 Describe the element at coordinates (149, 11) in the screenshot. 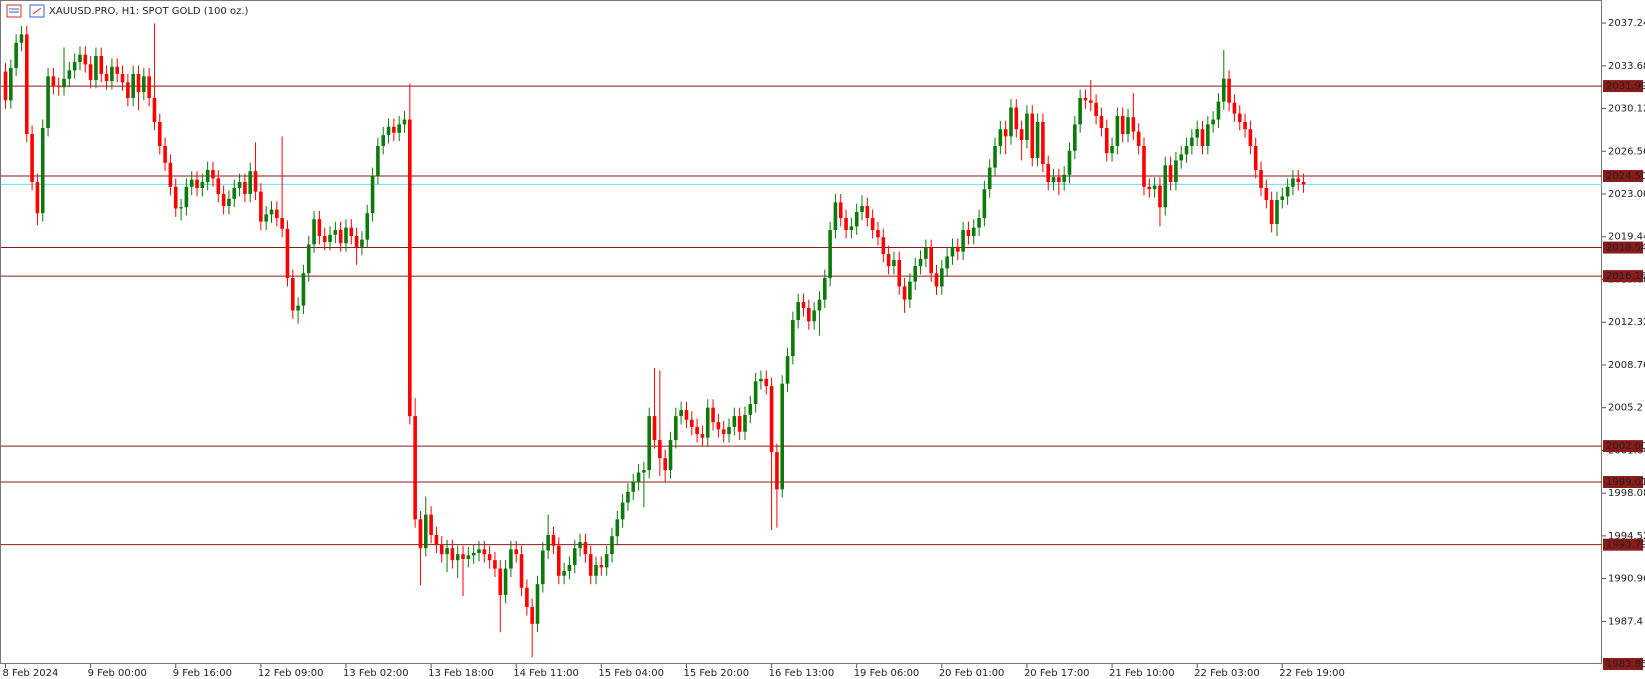

I see `chart-title: XAUUSD.PRO, H1: SPOT GOLD (100 oz.)` at that location.